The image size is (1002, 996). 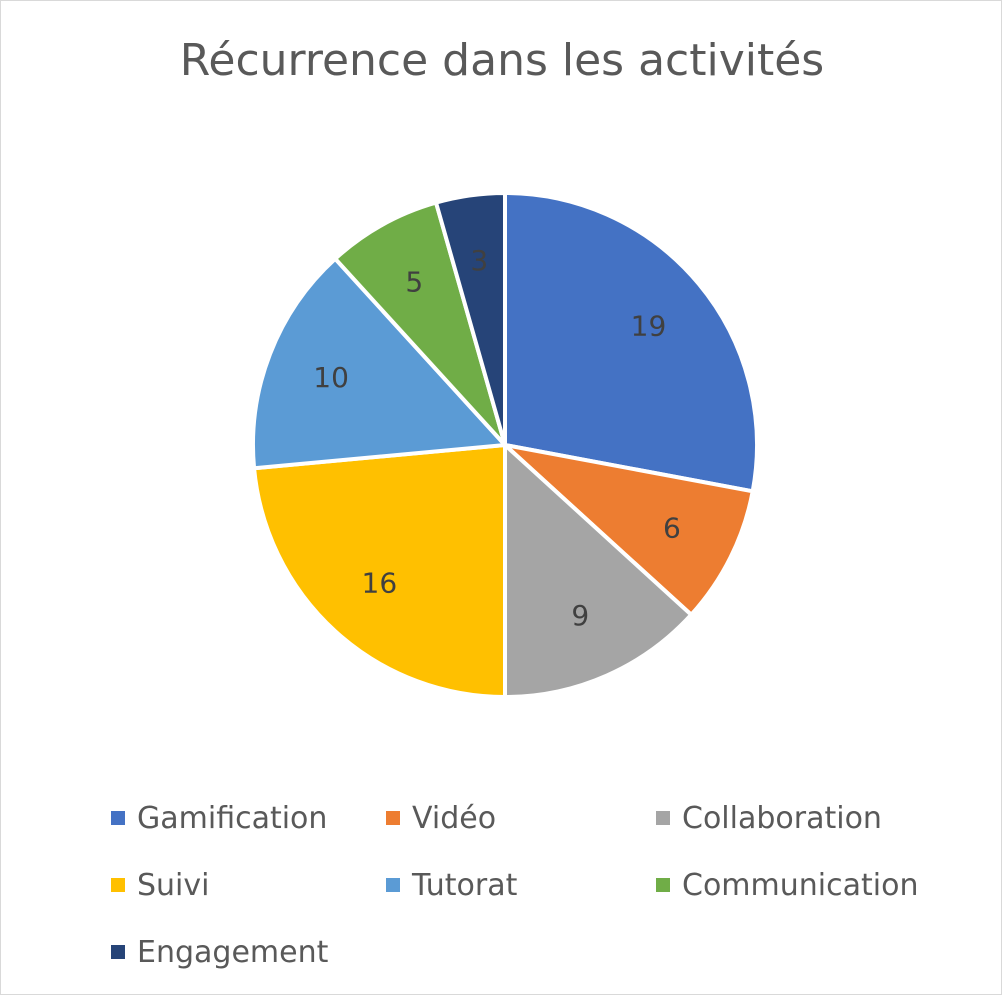 What do you see at coordinates (470, 319) in the screenshot?
I see `pie-slice-engagement` at bounding box center [470, 319].